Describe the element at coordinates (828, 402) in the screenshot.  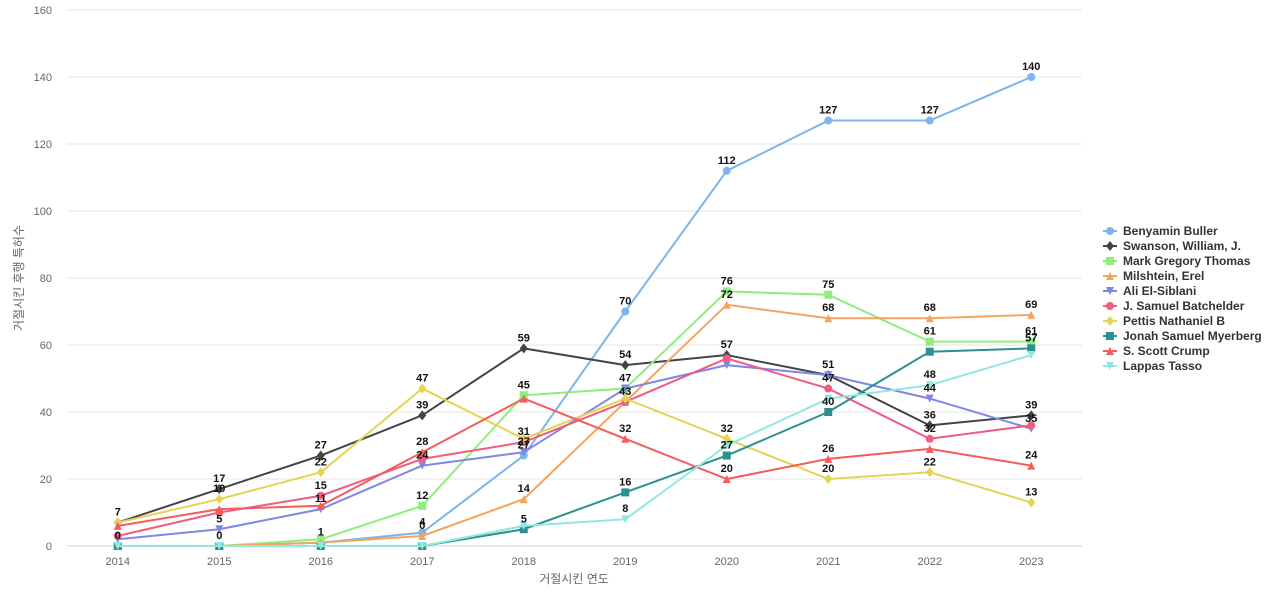
I see `data-label: 40` at that location.